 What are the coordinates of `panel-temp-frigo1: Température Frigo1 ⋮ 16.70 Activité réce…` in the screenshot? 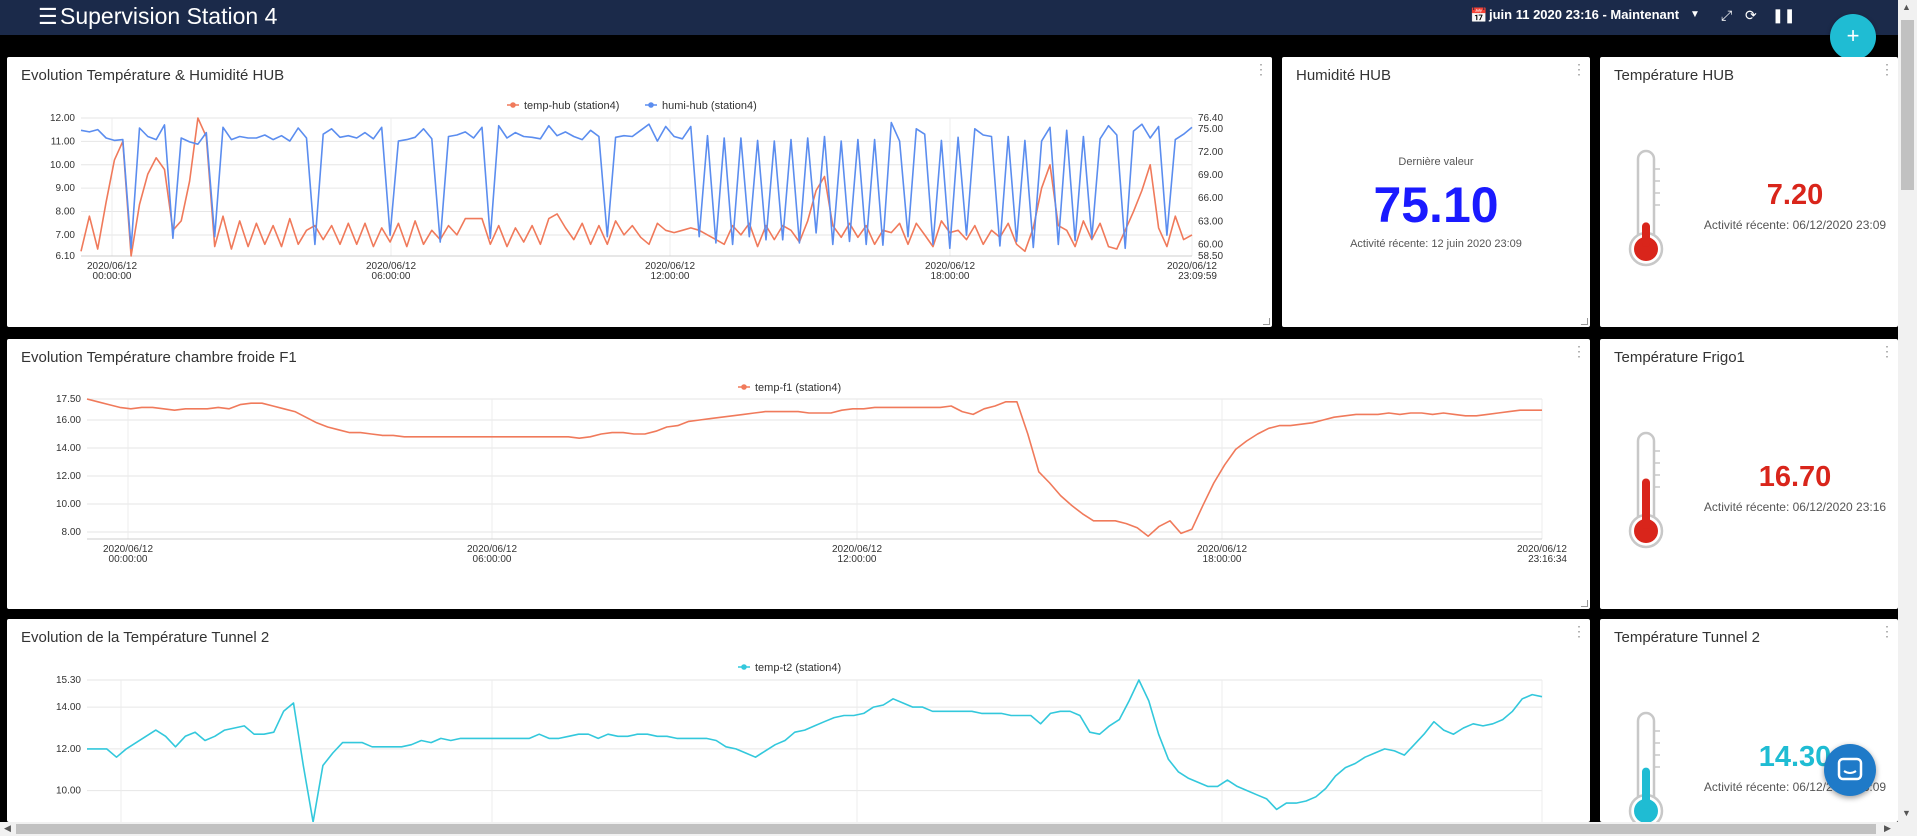 It's located at (1749, 474).